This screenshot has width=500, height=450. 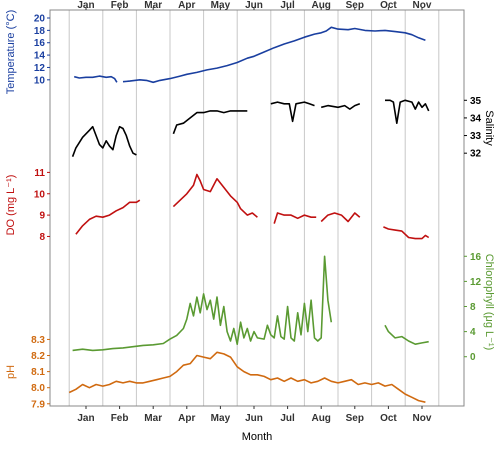 I want to click on y-axis-title: DO (mg L⁻¹), so click(x=11, y=205).